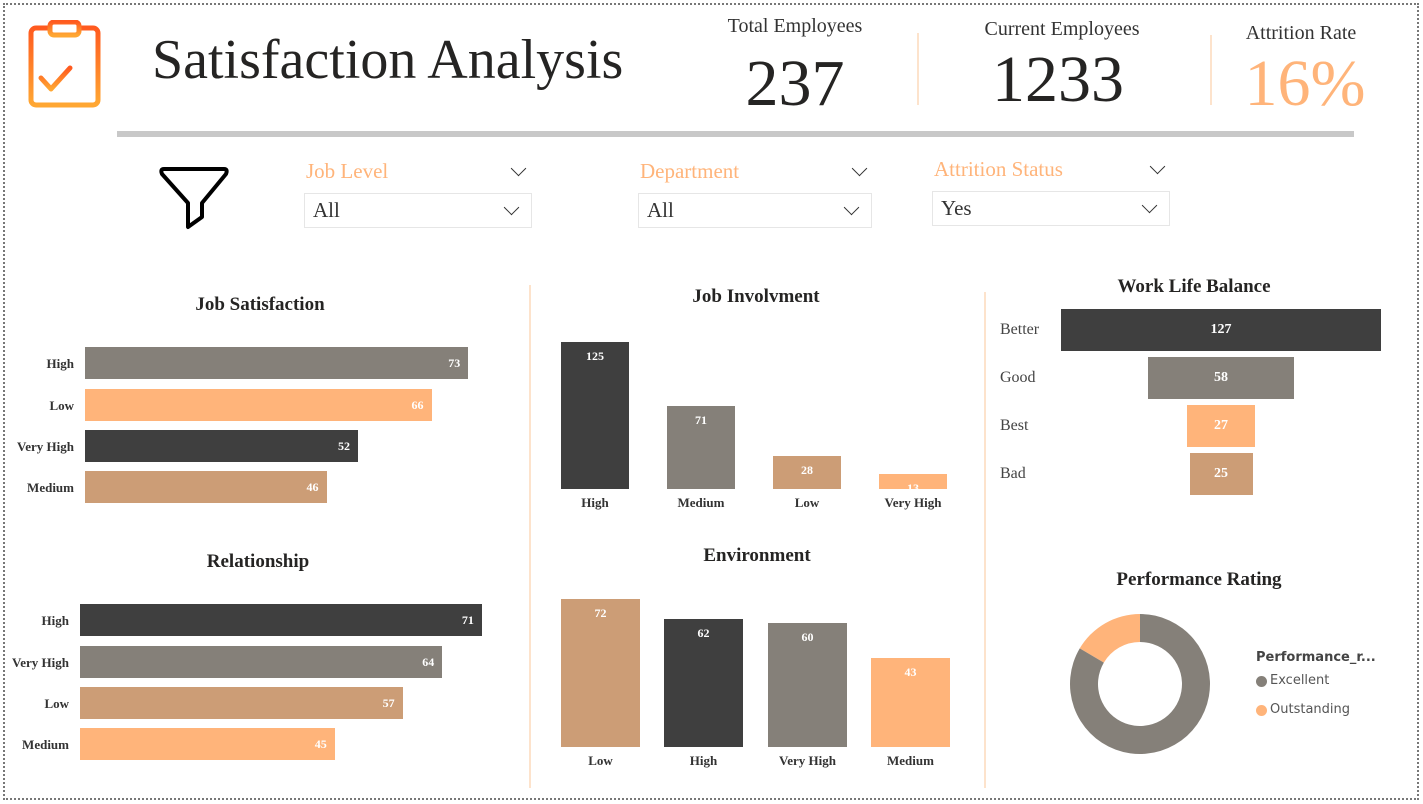 The height and width of the screenshot is (804, 1423). I want to click on kpi-total-value: 237, so click(795, 83).